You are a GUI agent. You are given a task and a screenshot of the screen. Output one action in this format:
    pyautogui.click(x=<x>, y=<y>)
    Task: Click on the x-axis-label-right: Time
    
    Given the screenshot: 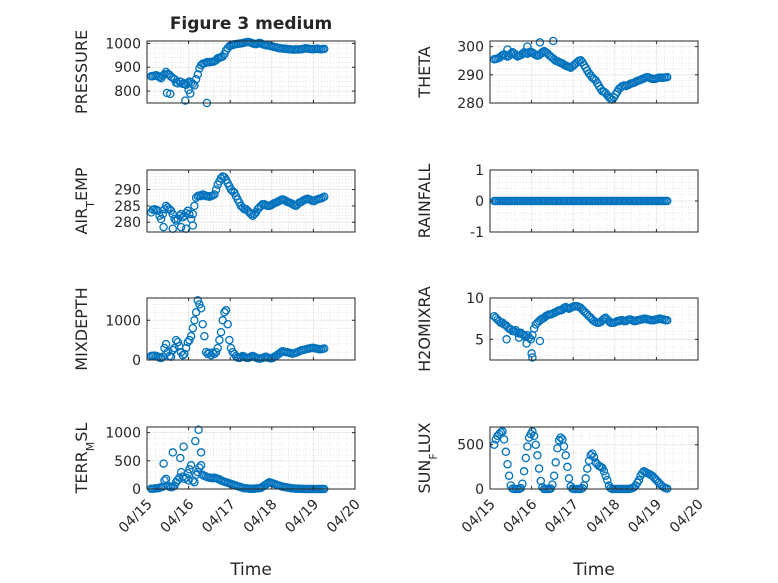 What is the action you would take?
    pyautogui.click(x=593, y=570)
    